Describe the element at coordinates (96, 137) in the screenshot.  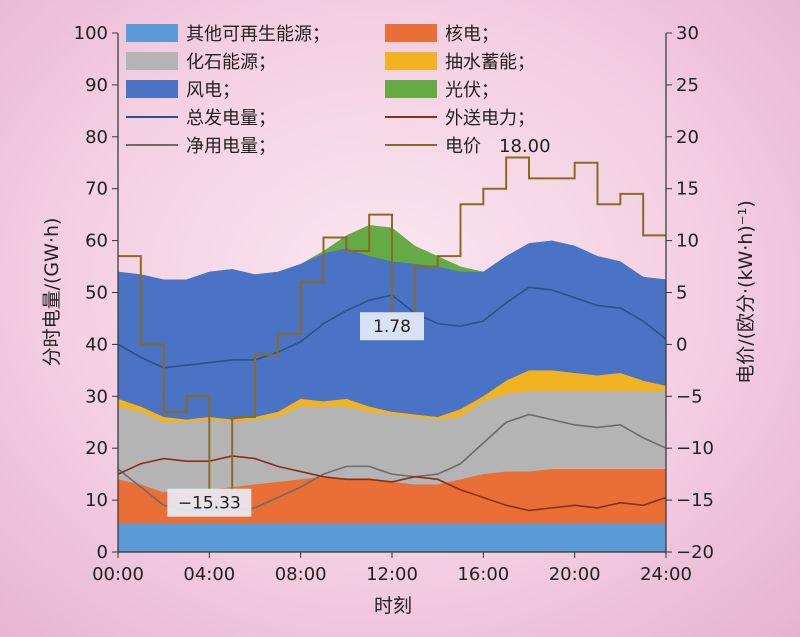
I see `y-tick-label-left: 80` at that location.